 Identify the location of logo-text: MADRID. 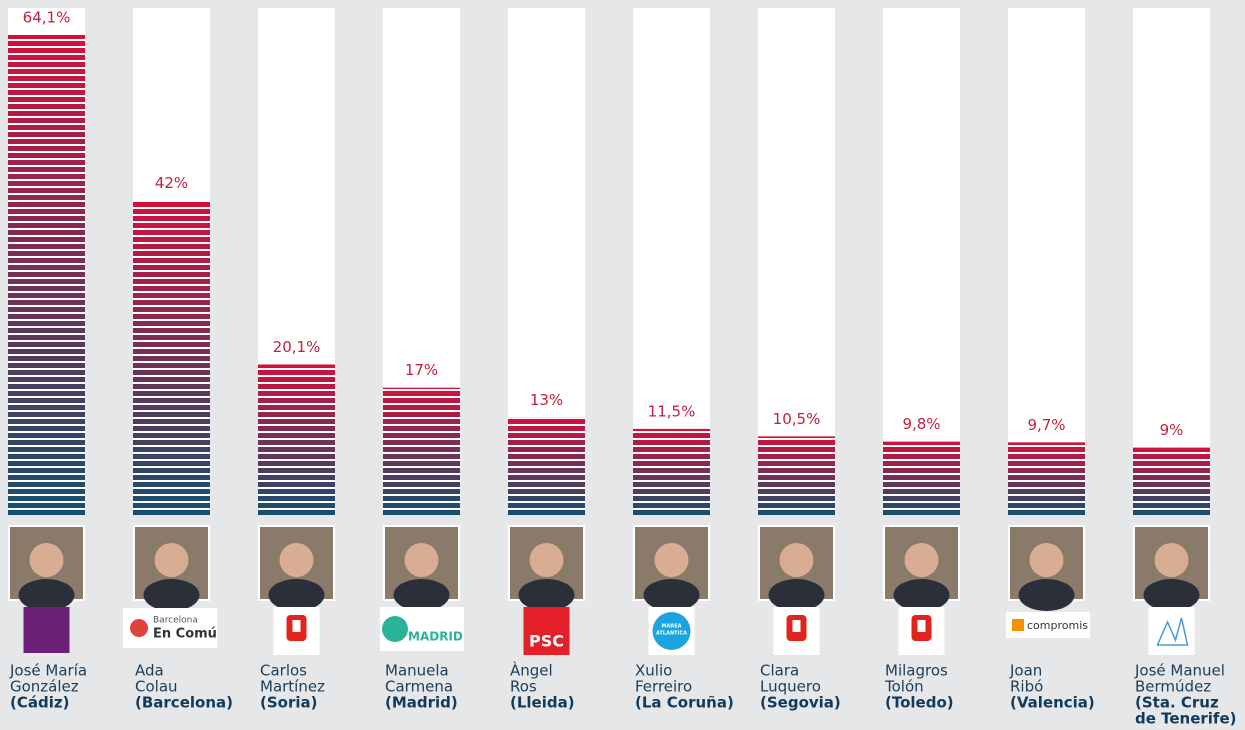
(435, 637).